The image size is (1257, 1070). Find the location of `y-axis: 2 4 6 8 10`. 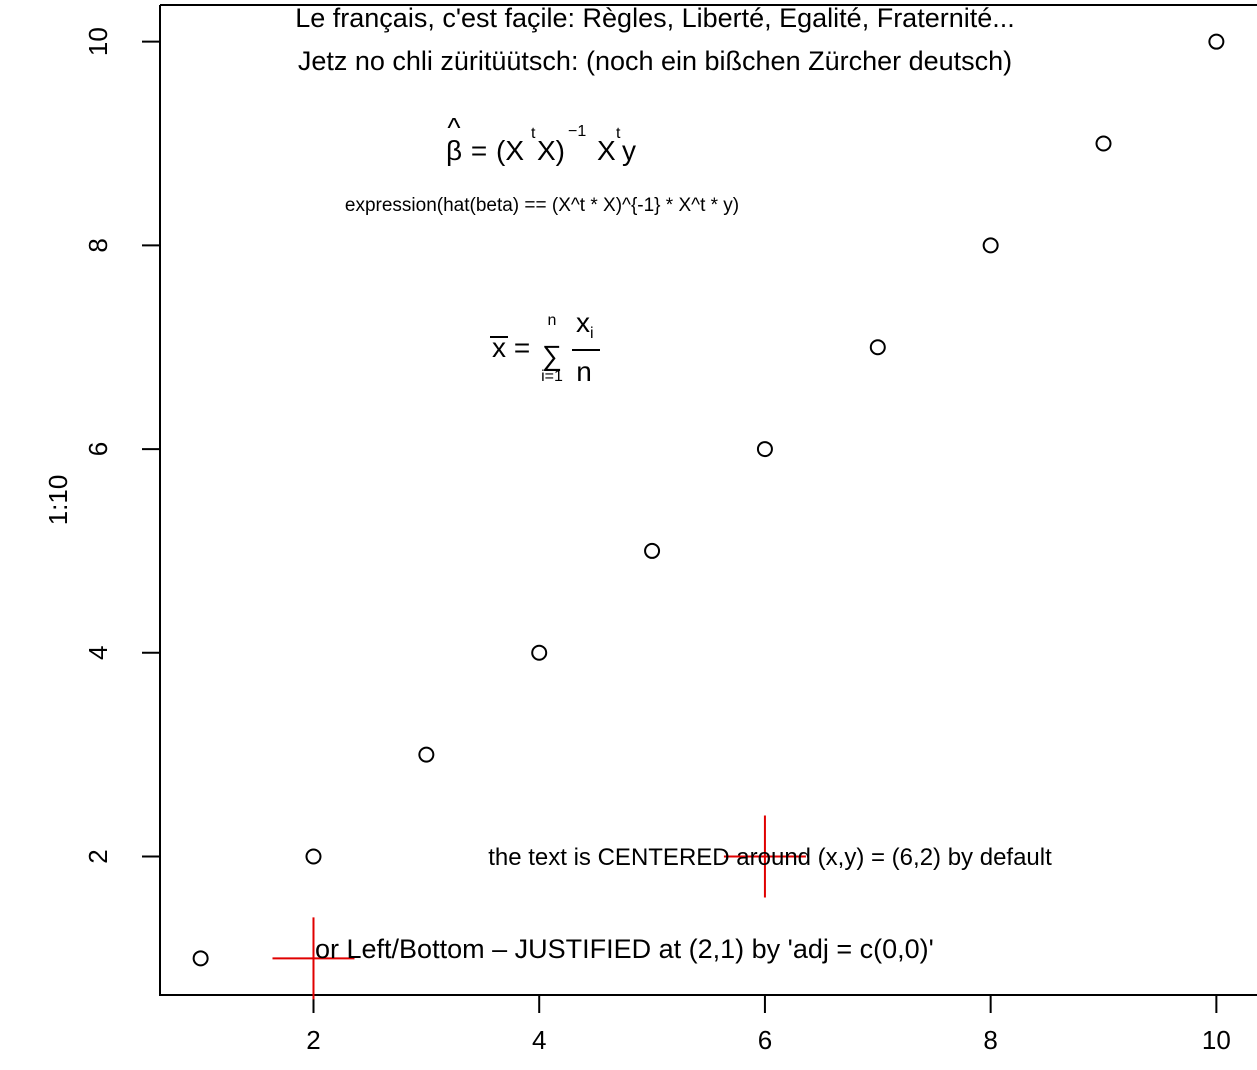

y-axis: 2 4 6 8 10 is located at coordinates (121, 445).